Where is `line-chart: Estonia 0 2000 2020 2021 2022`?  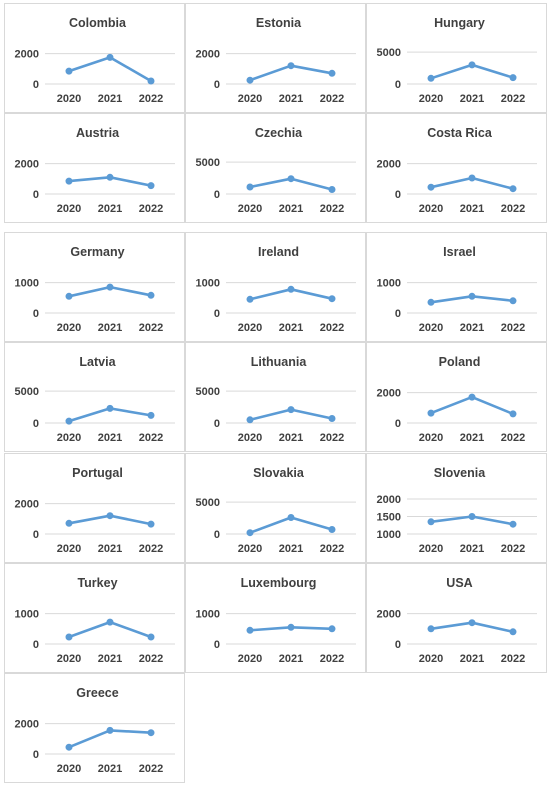
line-chart: Estonia 0 2000 2020 2021 2022 is located at coordinates (276, 60).